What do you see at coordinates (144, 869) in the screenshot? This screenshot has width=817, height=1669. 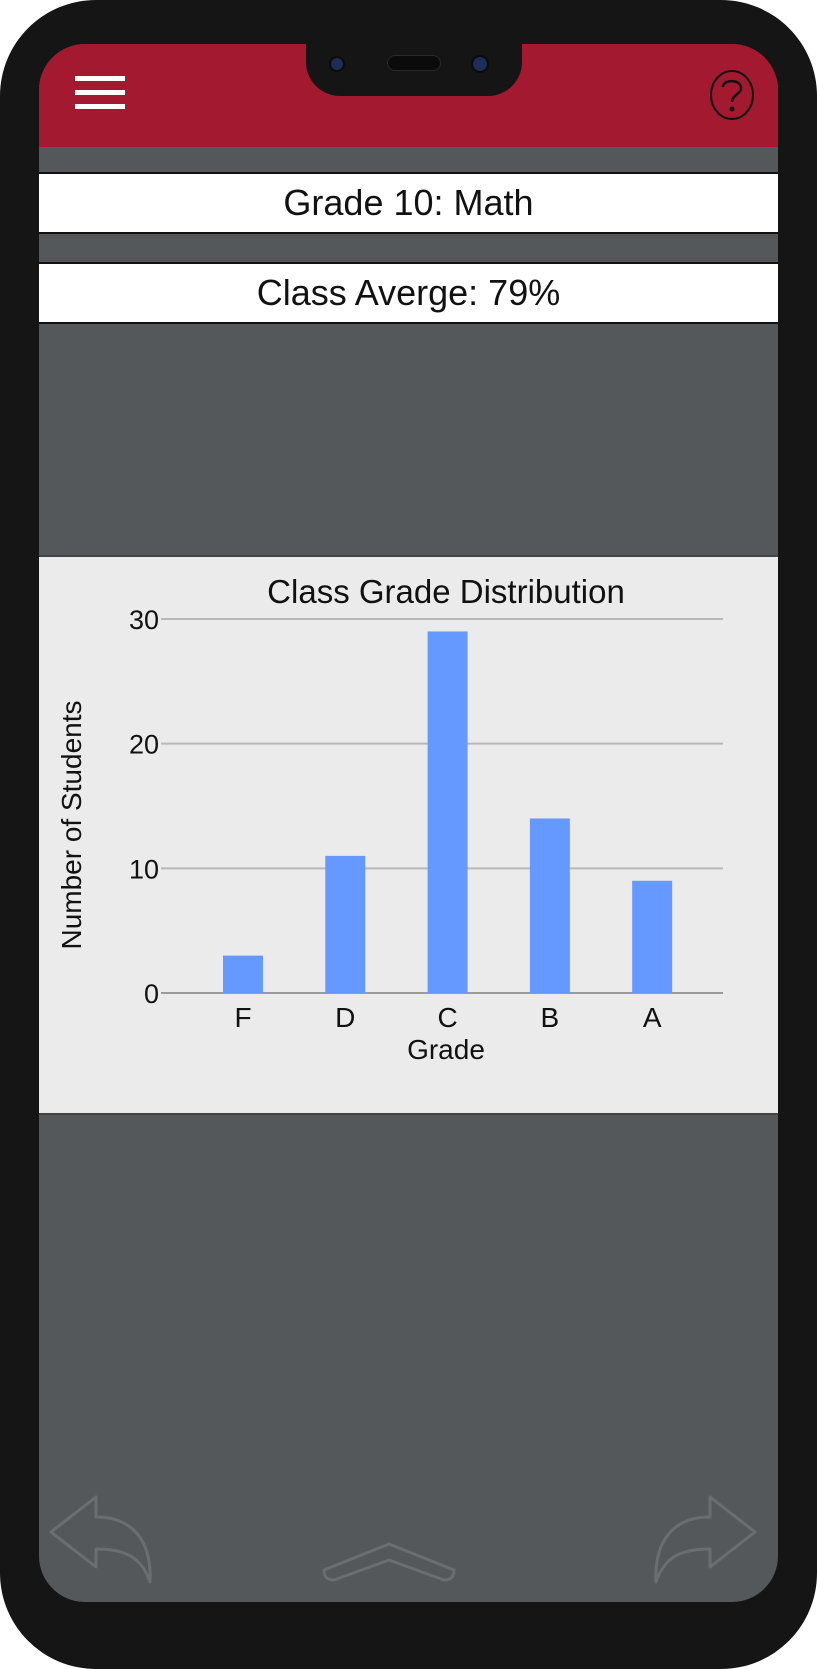 I see `y-tick-label: 10` at bounding box center [144, 869].